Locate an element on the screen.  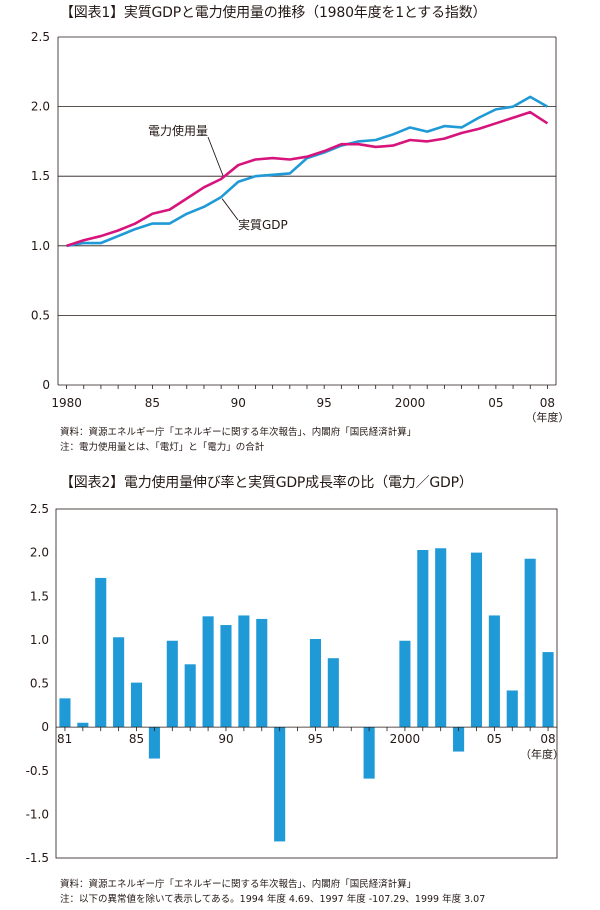
chart2-x-tick-label: 2000 is located at coordinates (405, 739).